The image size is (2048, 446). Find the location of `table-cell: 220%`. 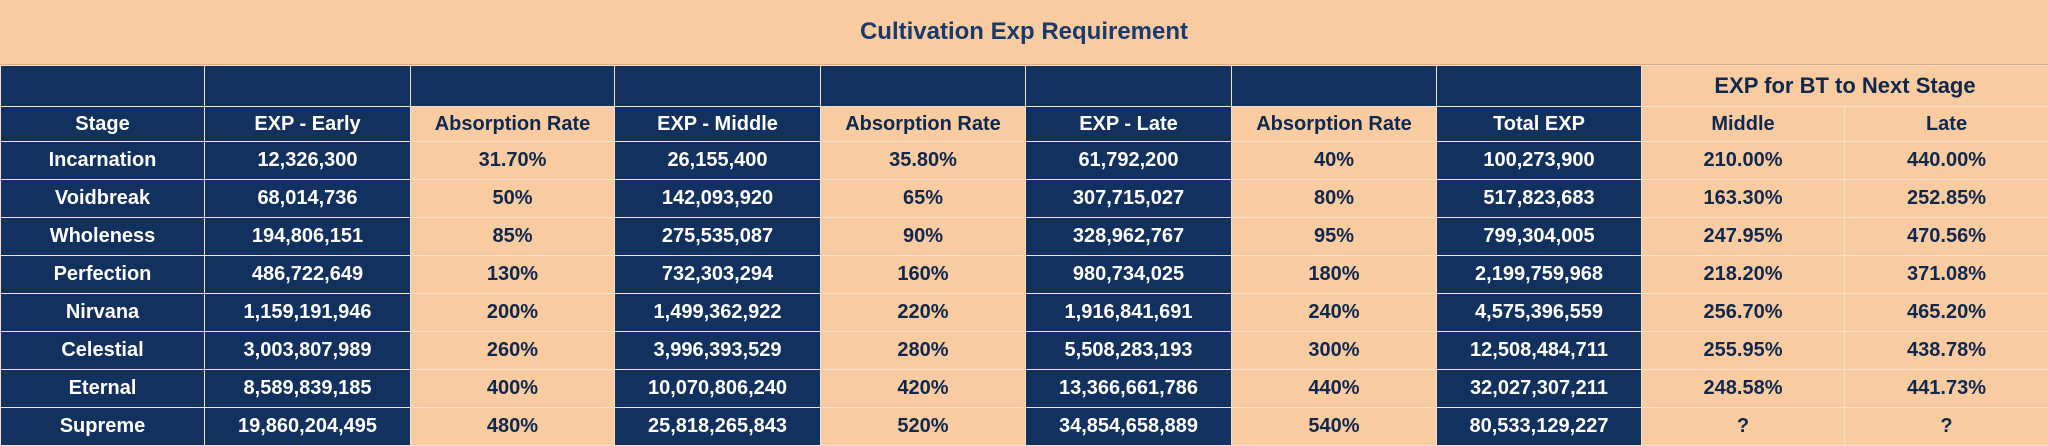

table-cell: 220% is located at coordinates (923, 313).